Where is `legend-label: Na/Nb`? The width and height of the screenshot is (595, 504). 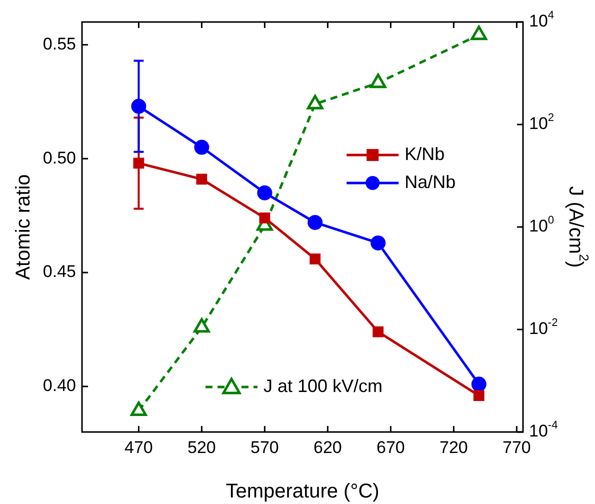
legend-label: Na/Nb is located at coordinates (430, 182).